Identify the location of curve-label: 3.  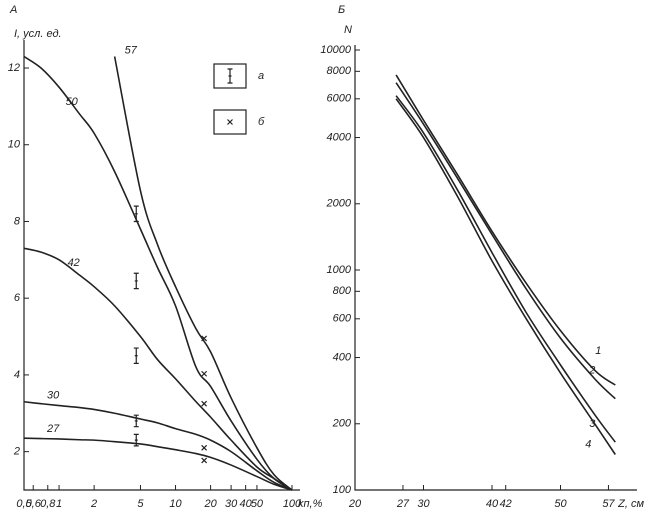
(592, 424).